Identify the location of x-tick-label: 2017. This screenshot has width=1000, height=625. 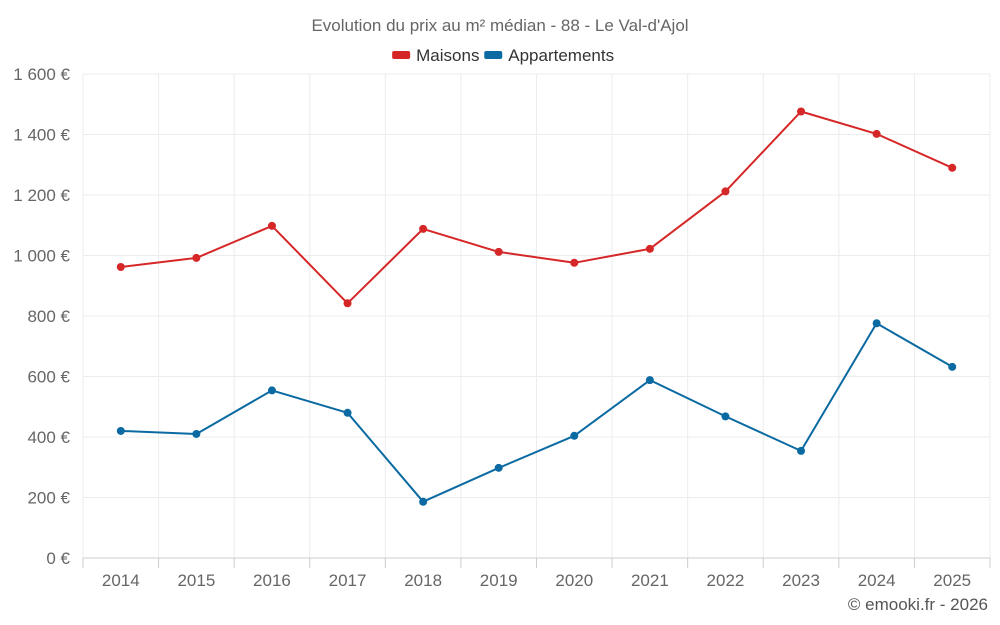
(348, 580).